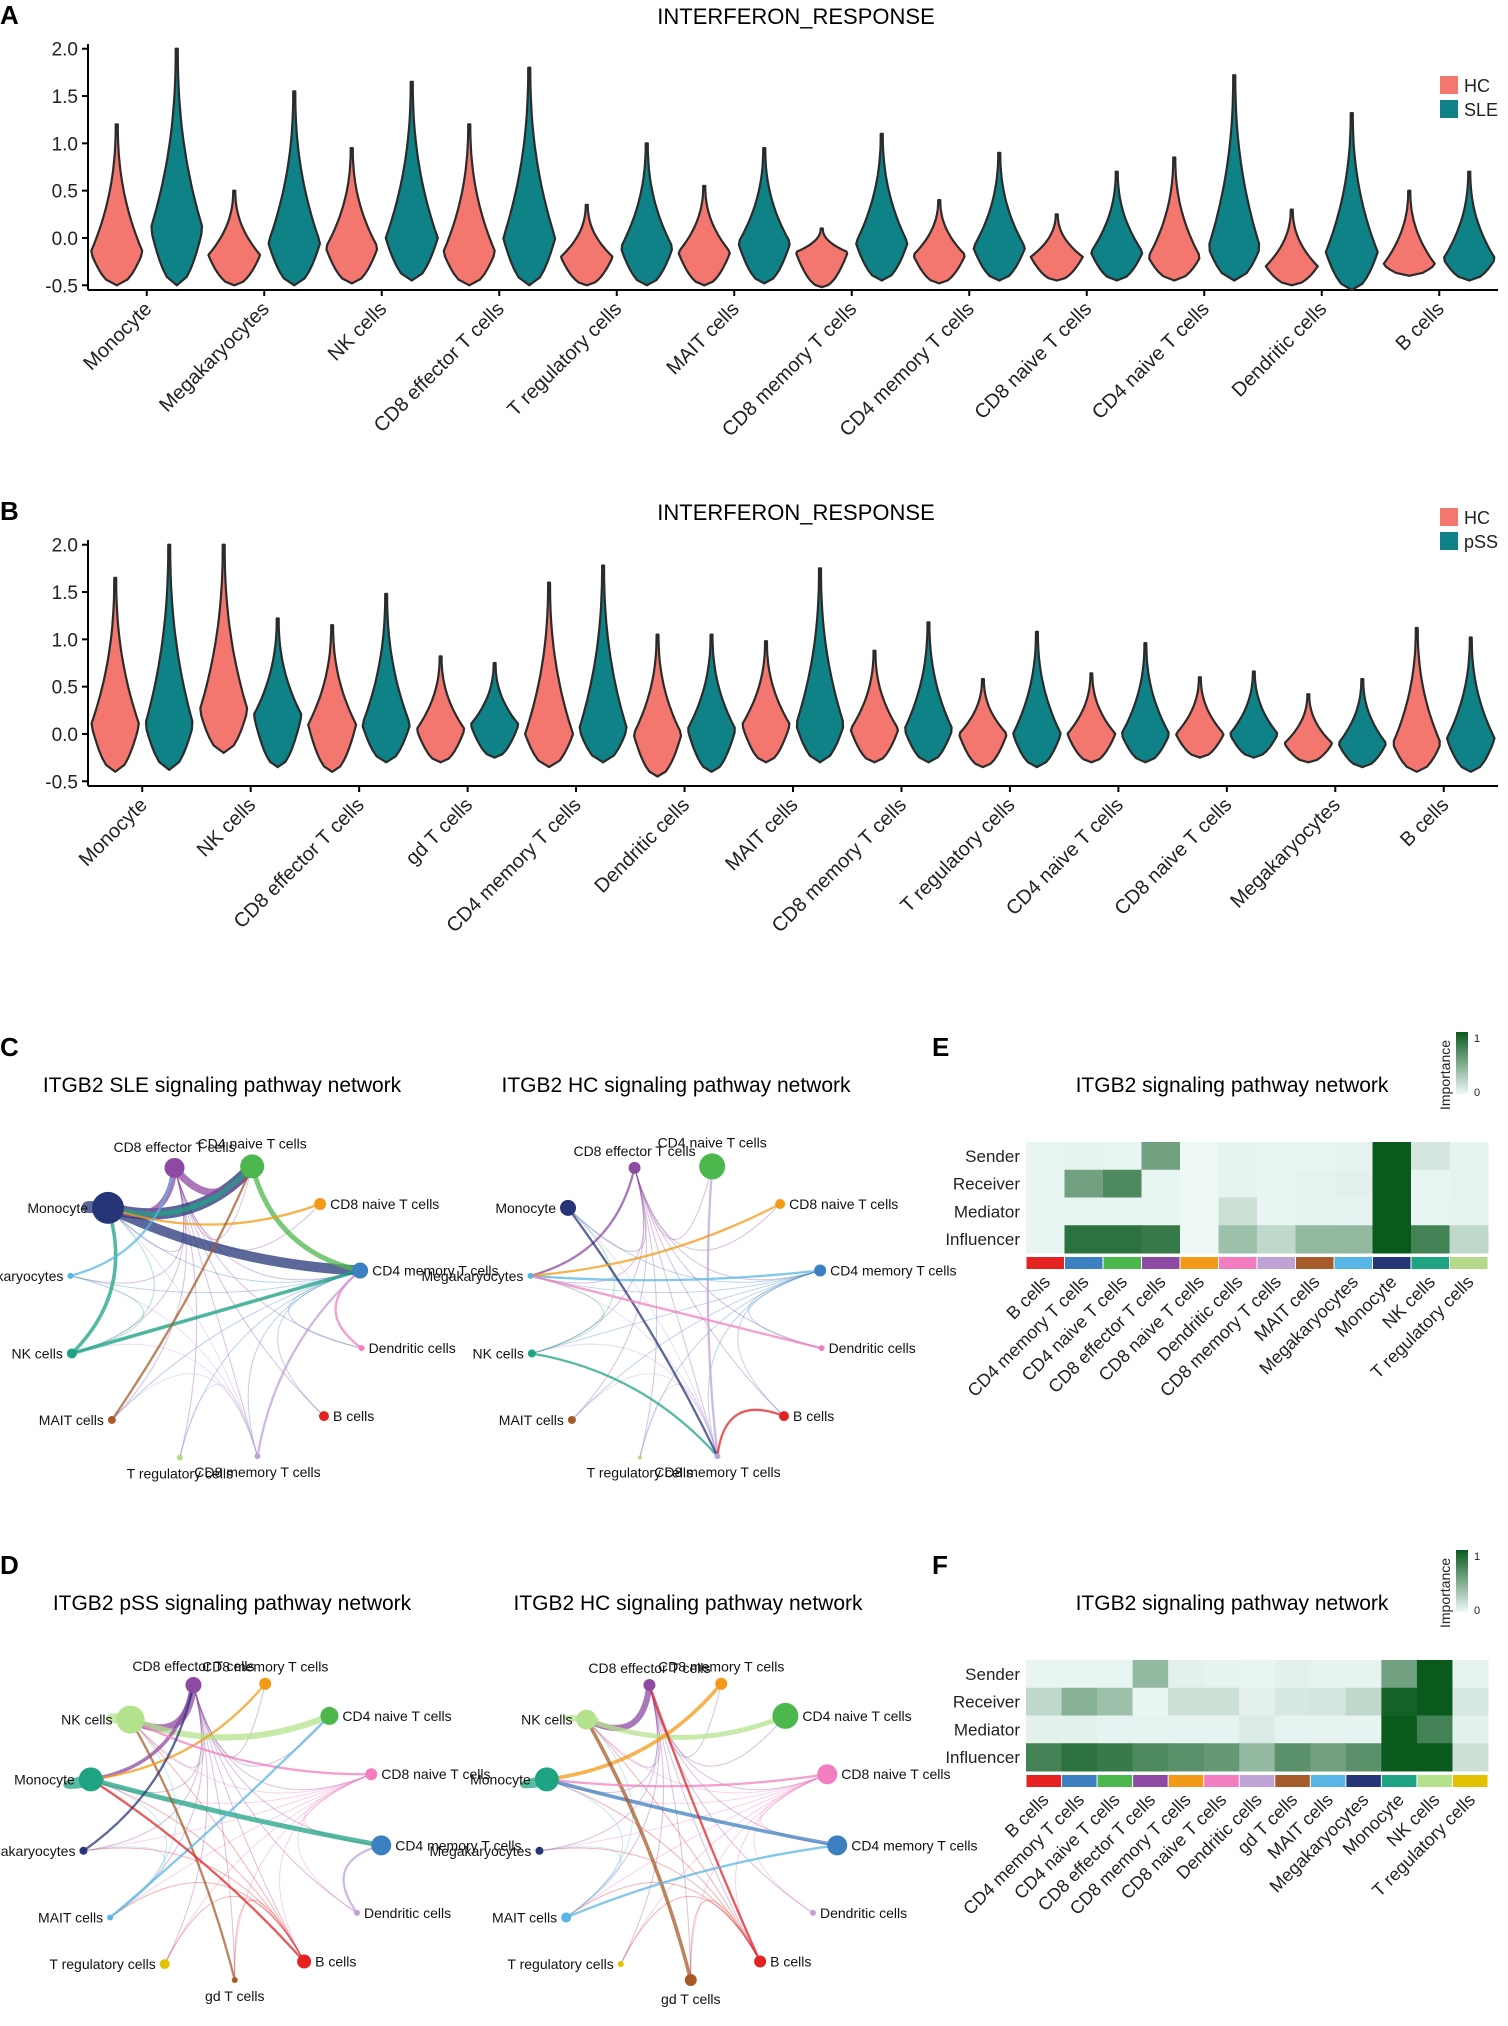 The height and width of the screenshot is (2026, 1508). I want to click on cell-receiver-gd-t-cells, so click(1292, 1701).